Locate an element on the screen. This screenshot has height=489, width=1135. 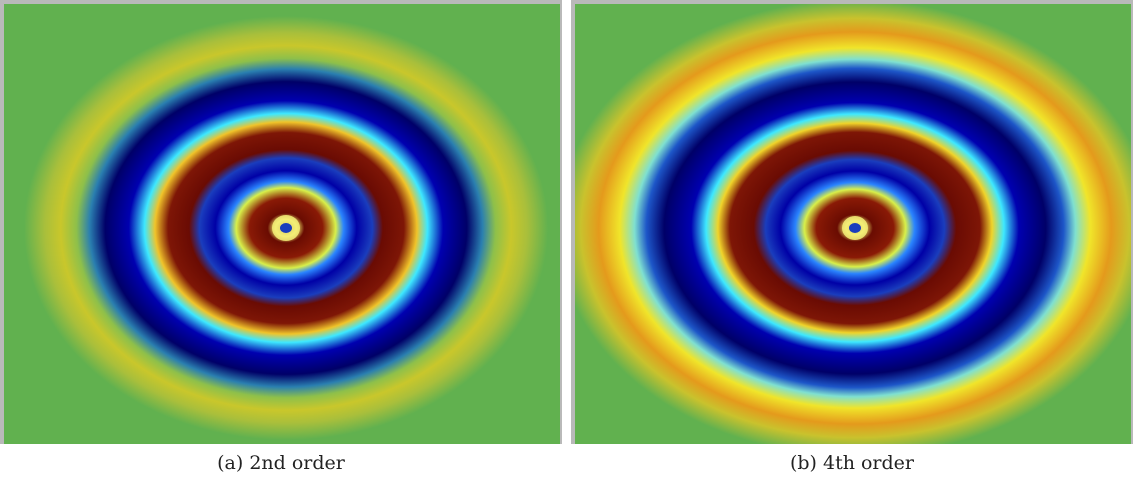
caption-2nd-order: (a) 2nd order is located at coordinates (281, 463).